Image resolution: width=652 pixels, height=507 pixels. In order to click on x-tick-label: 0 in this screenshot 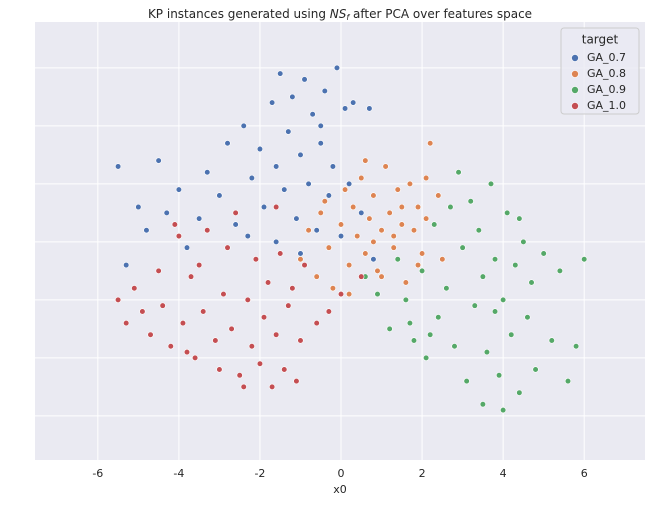, I will do `click(341, 473)`.